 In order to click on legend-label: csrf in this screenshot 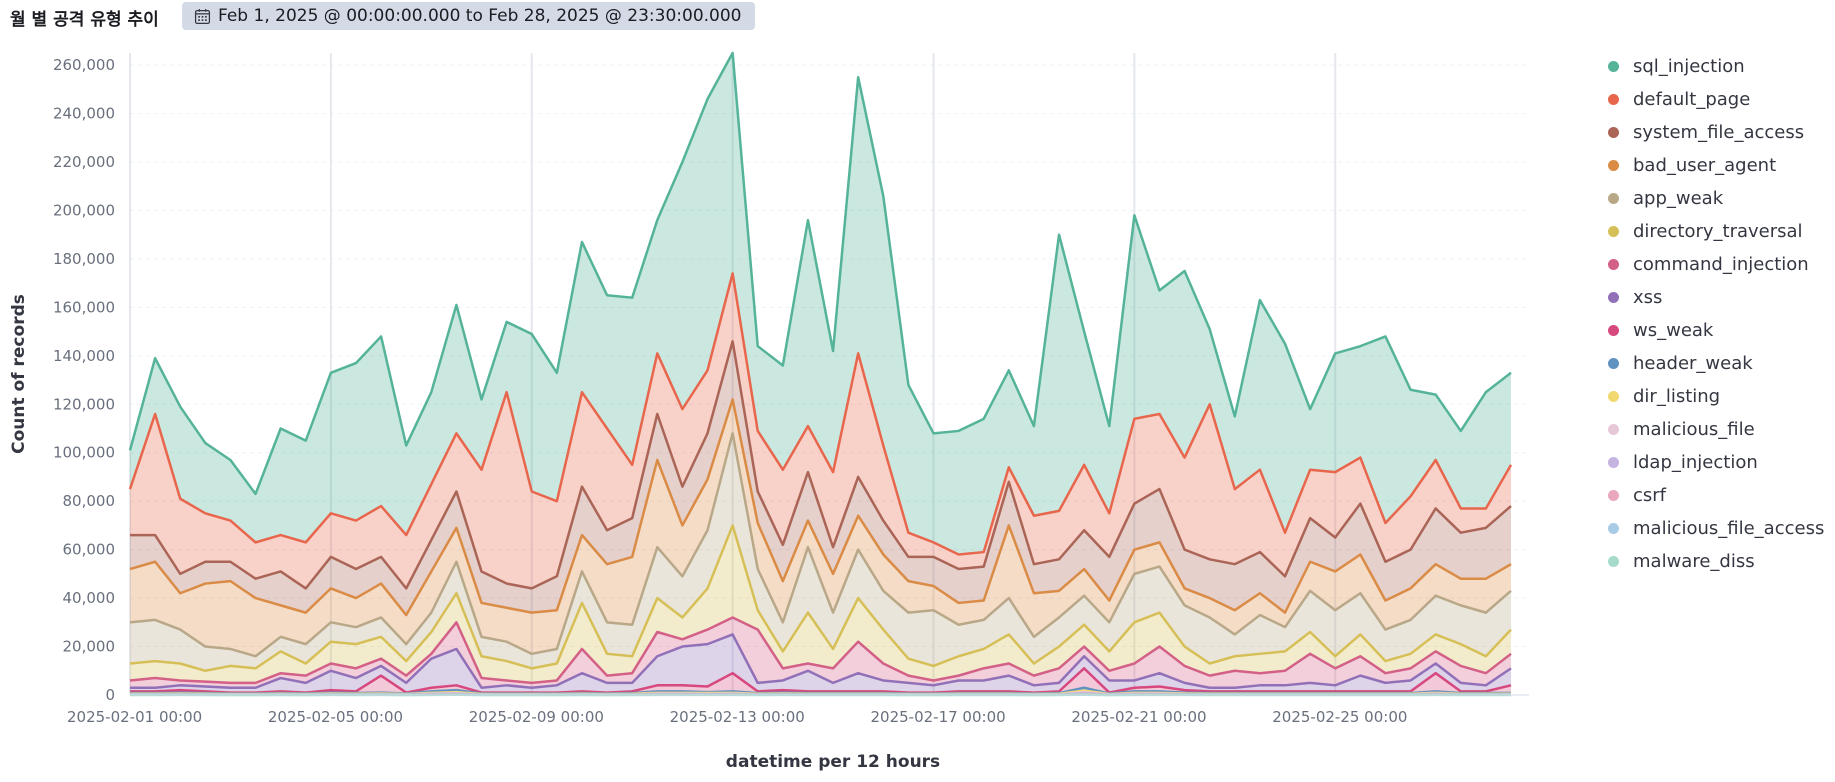, I will do `click(1650, 495)`.